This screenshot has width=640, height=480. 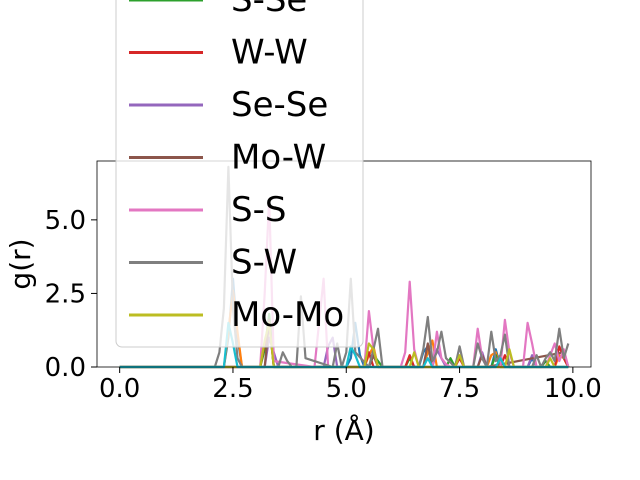 What do you see at coordinates (279, 105) in the screenshot?
I see `legend-label-se-se: Se-Se` at bounding box center [279, 105].